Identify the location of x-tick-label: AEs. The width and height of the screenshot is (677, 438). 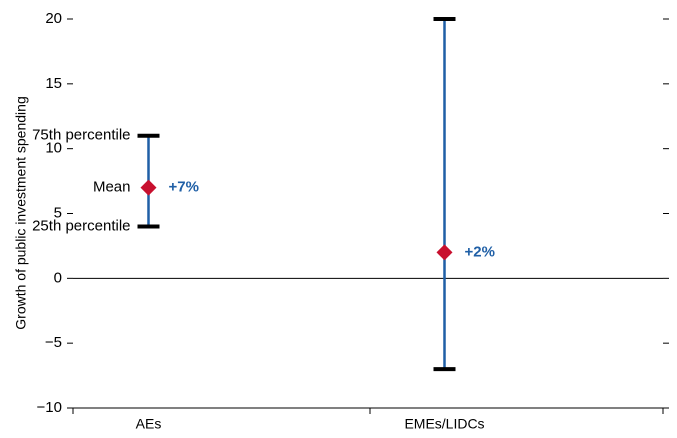
(149, 424).